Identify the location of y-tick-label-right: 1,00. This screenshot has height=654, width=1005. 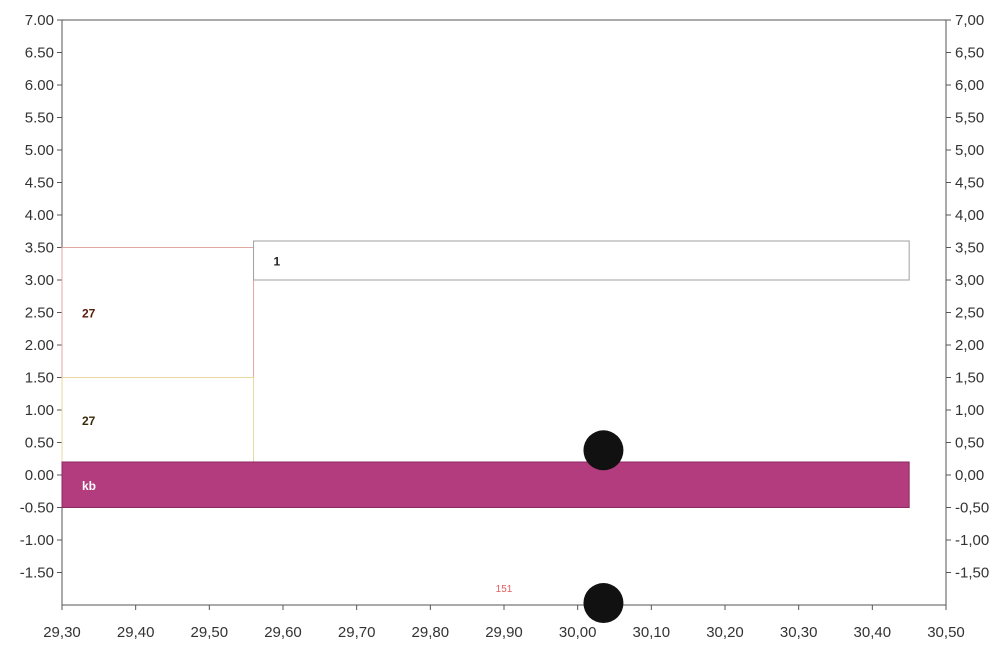
(969, 410).